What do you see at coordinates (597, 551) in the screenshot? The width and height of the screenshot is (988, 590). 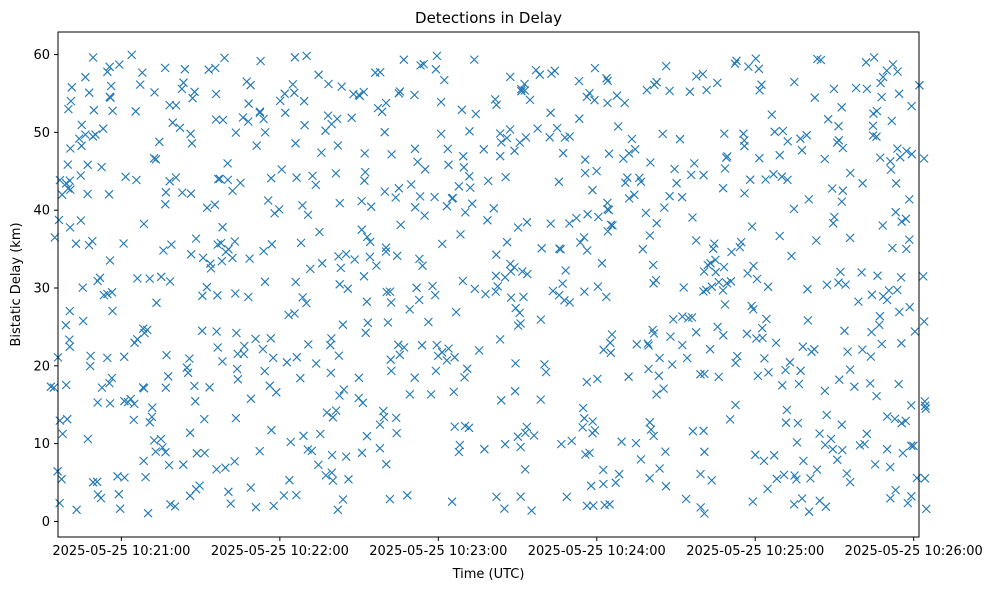 I see `x-tick-label: 2025-05-25 10:24:00` at bounding box center [597, 551].